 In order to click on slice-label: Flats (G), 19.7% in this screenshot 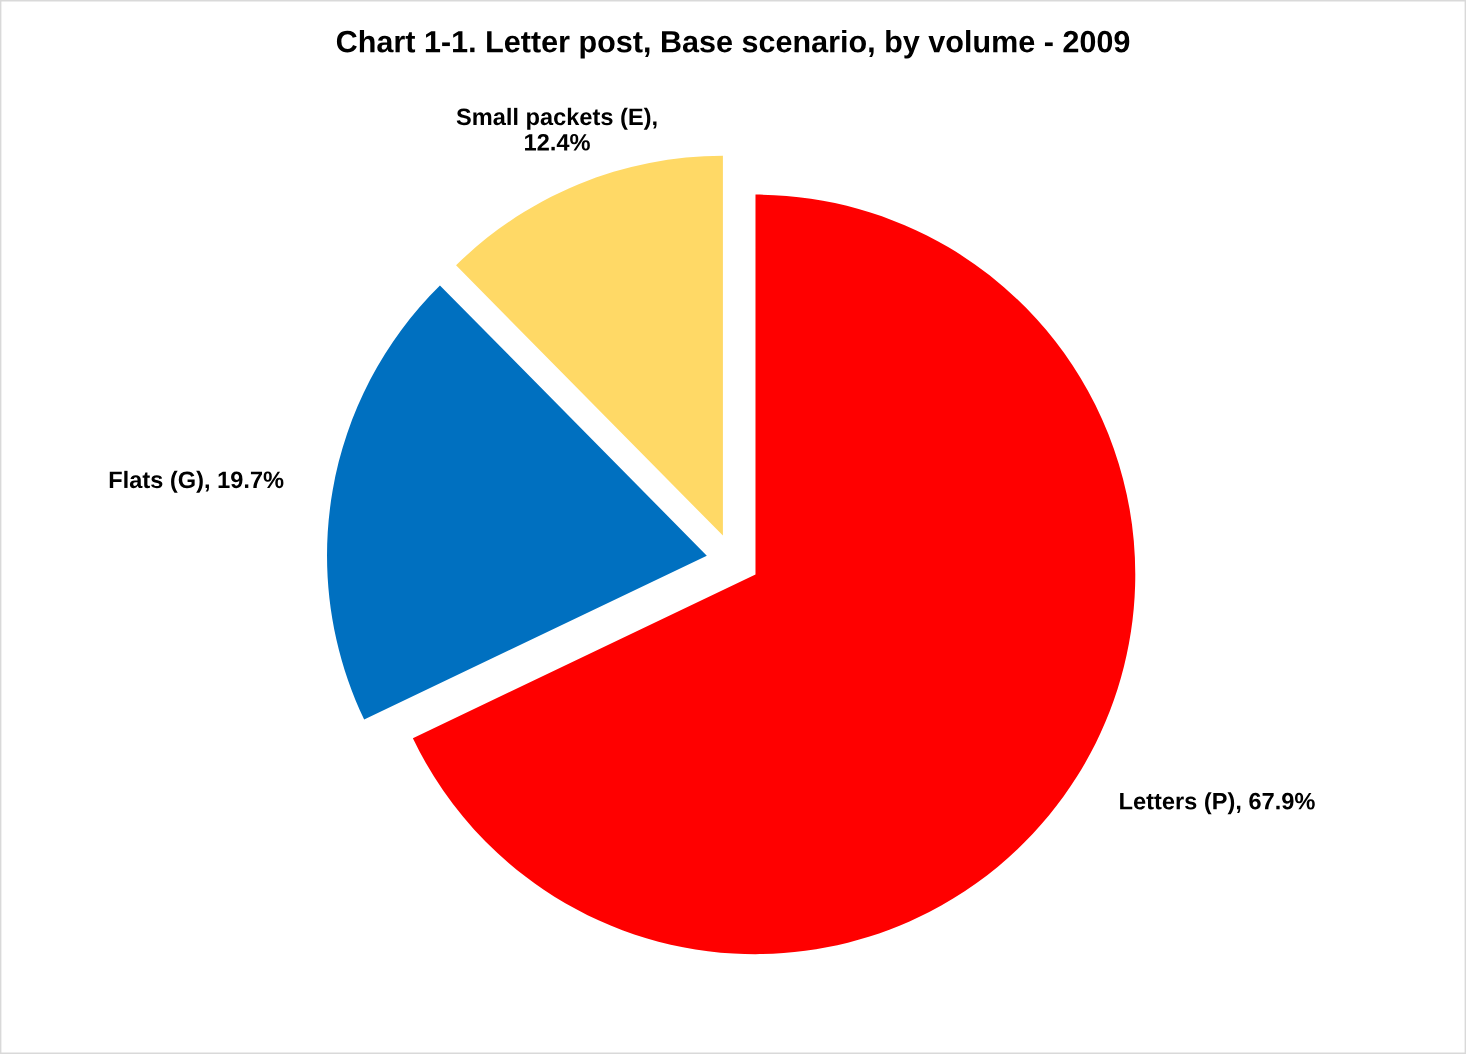, I will do `click(196, 481)`.